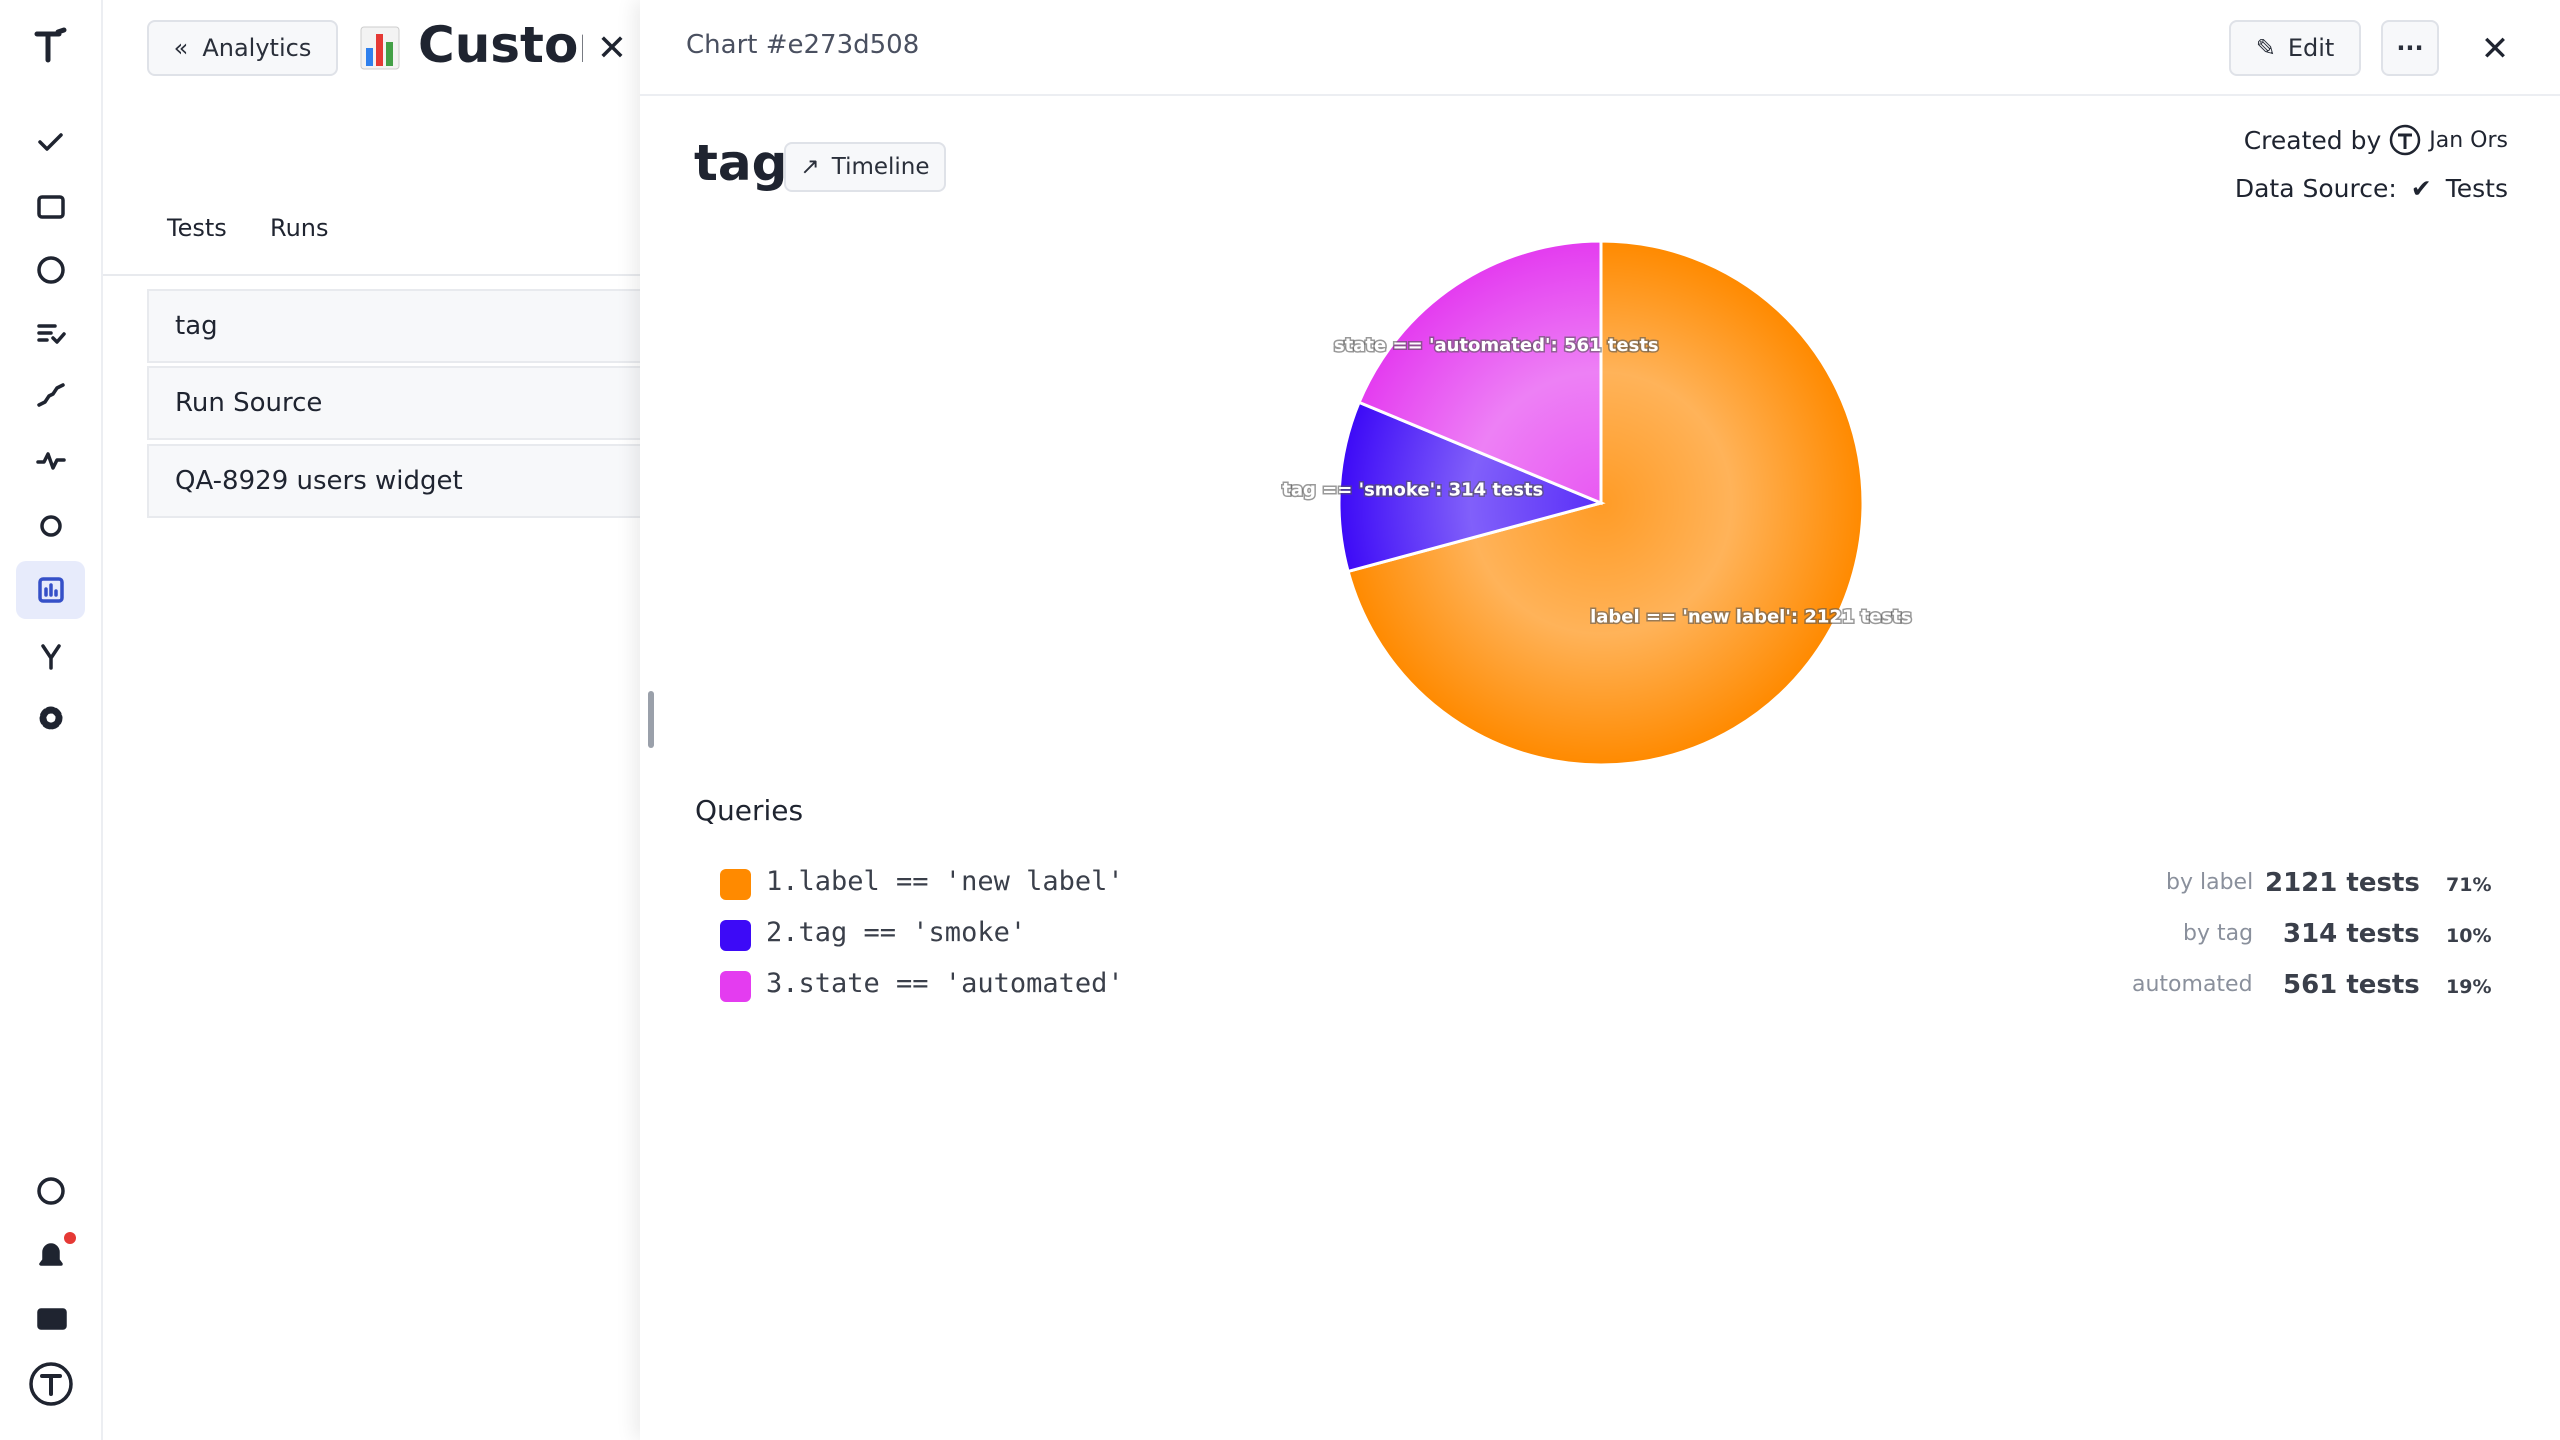  I want to click on query-group: by tag, so click(2218, 933).